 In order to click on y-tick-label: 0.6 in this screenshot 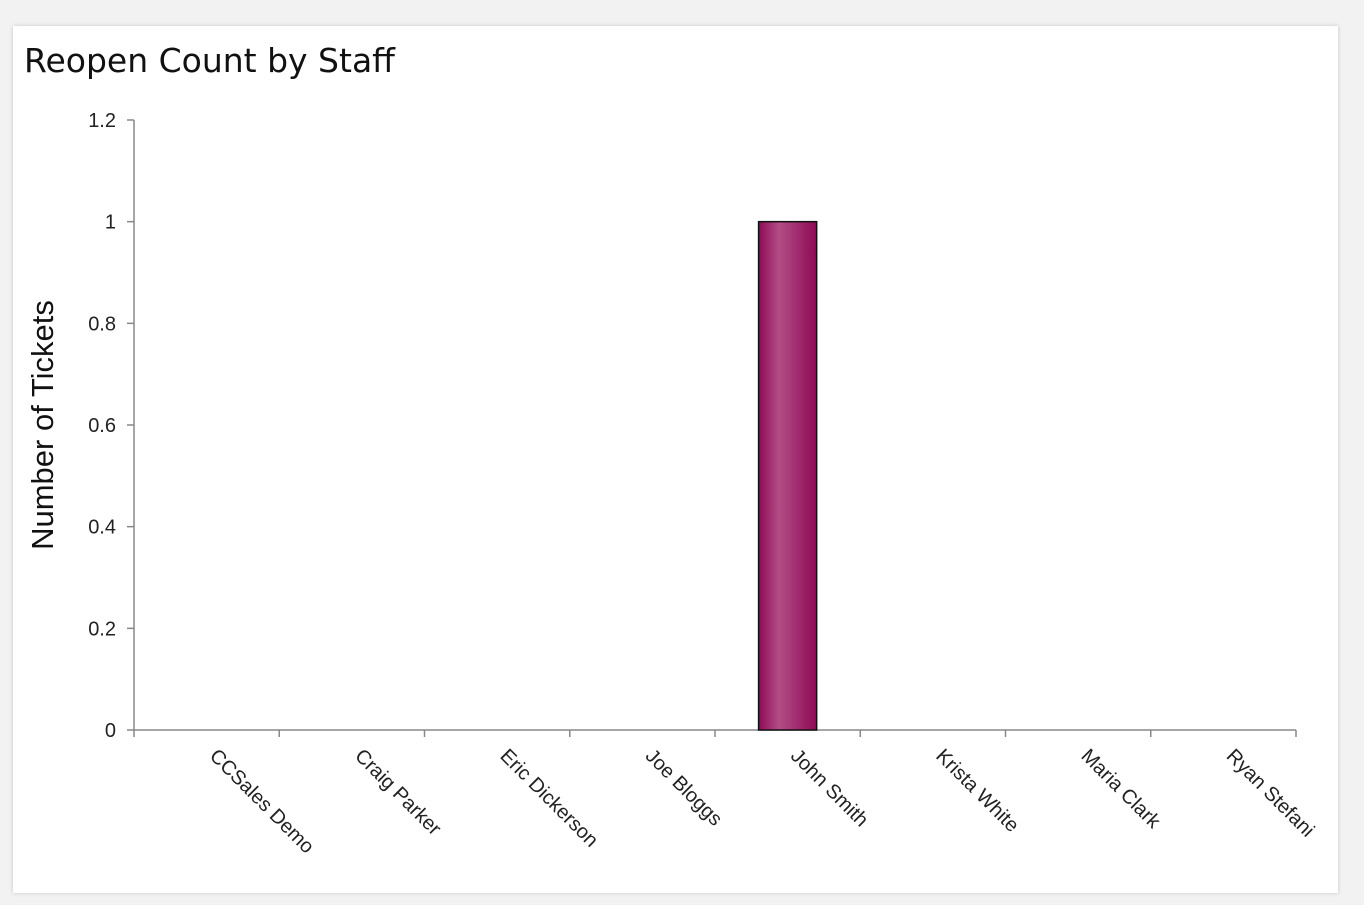, I will do `click(102, 426)`.